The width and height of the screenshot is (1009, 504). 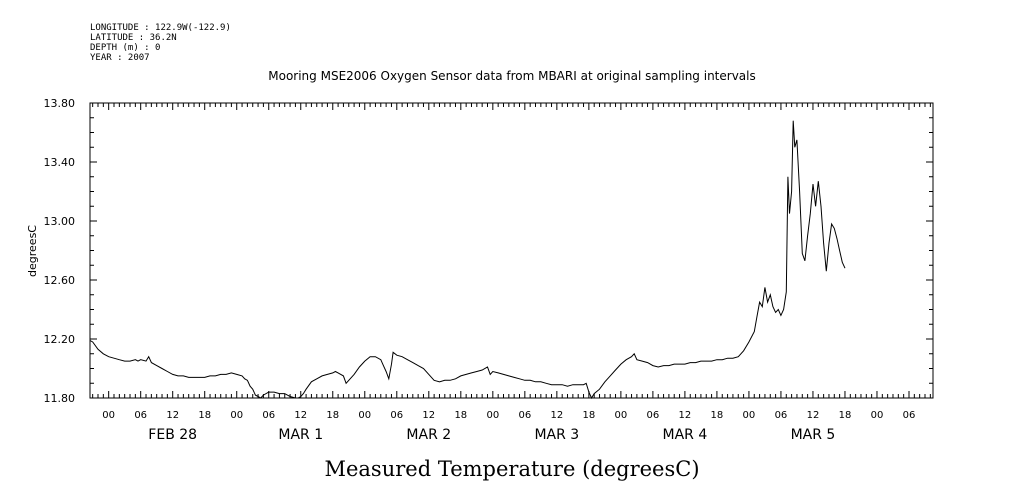 What do you see at coordinates (60, 280) in the screenshot?
I see `y-tick-label: 12.60` at bounding box center [60, 280].